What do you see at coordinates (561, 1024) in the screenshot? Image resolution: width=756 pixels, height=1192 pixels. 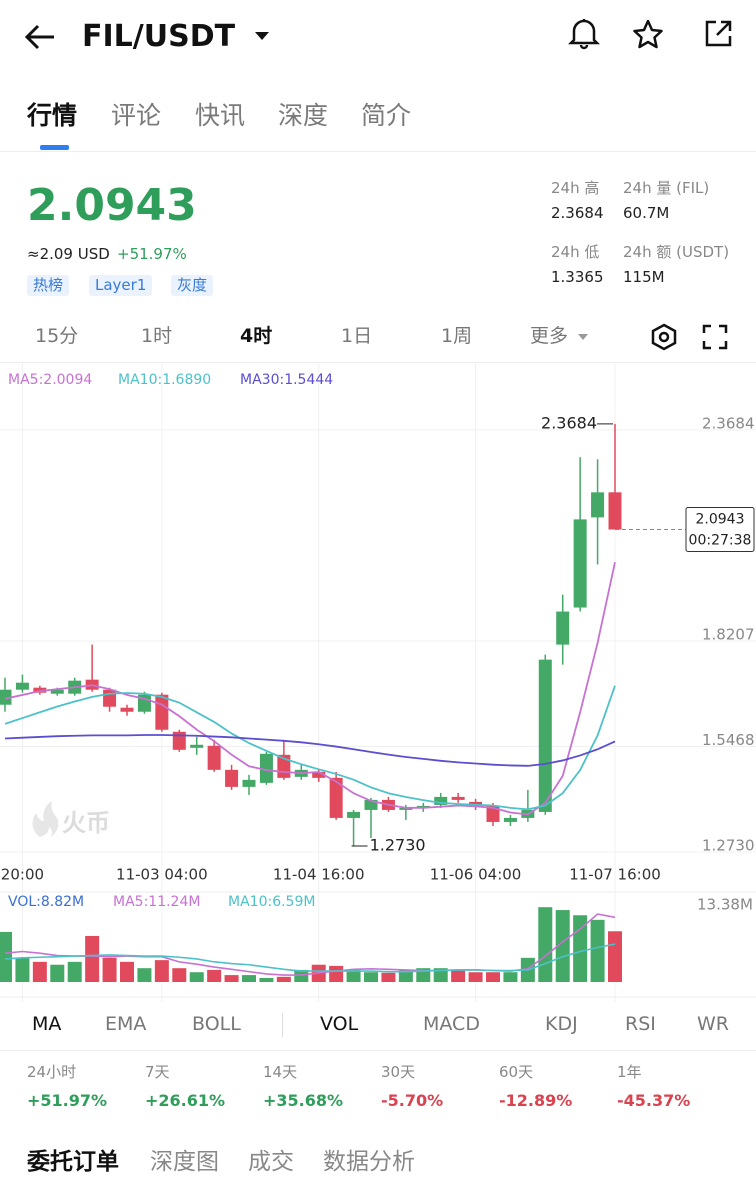 I see `indicator: KDJ` at bounding box center [561, 1024].